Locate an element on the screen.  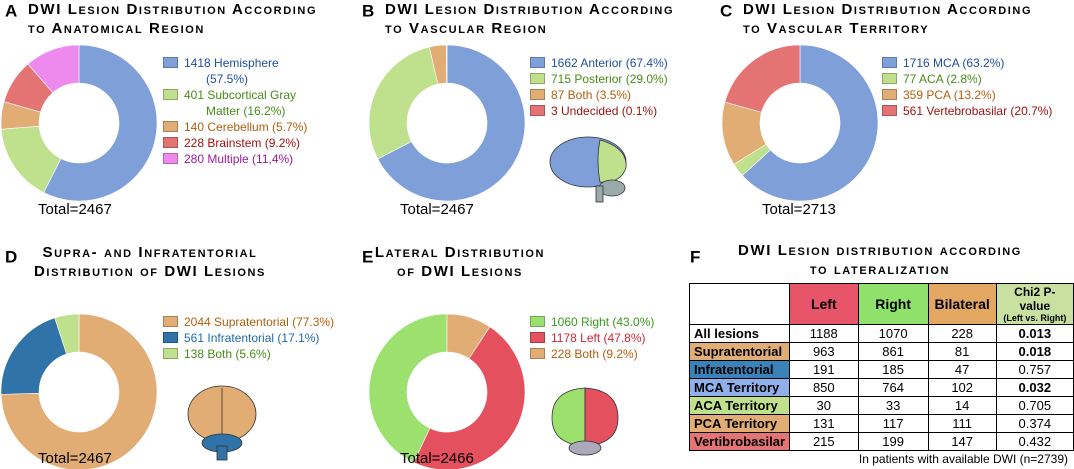
table-cell: 861 is located at coordinates (893, 351).